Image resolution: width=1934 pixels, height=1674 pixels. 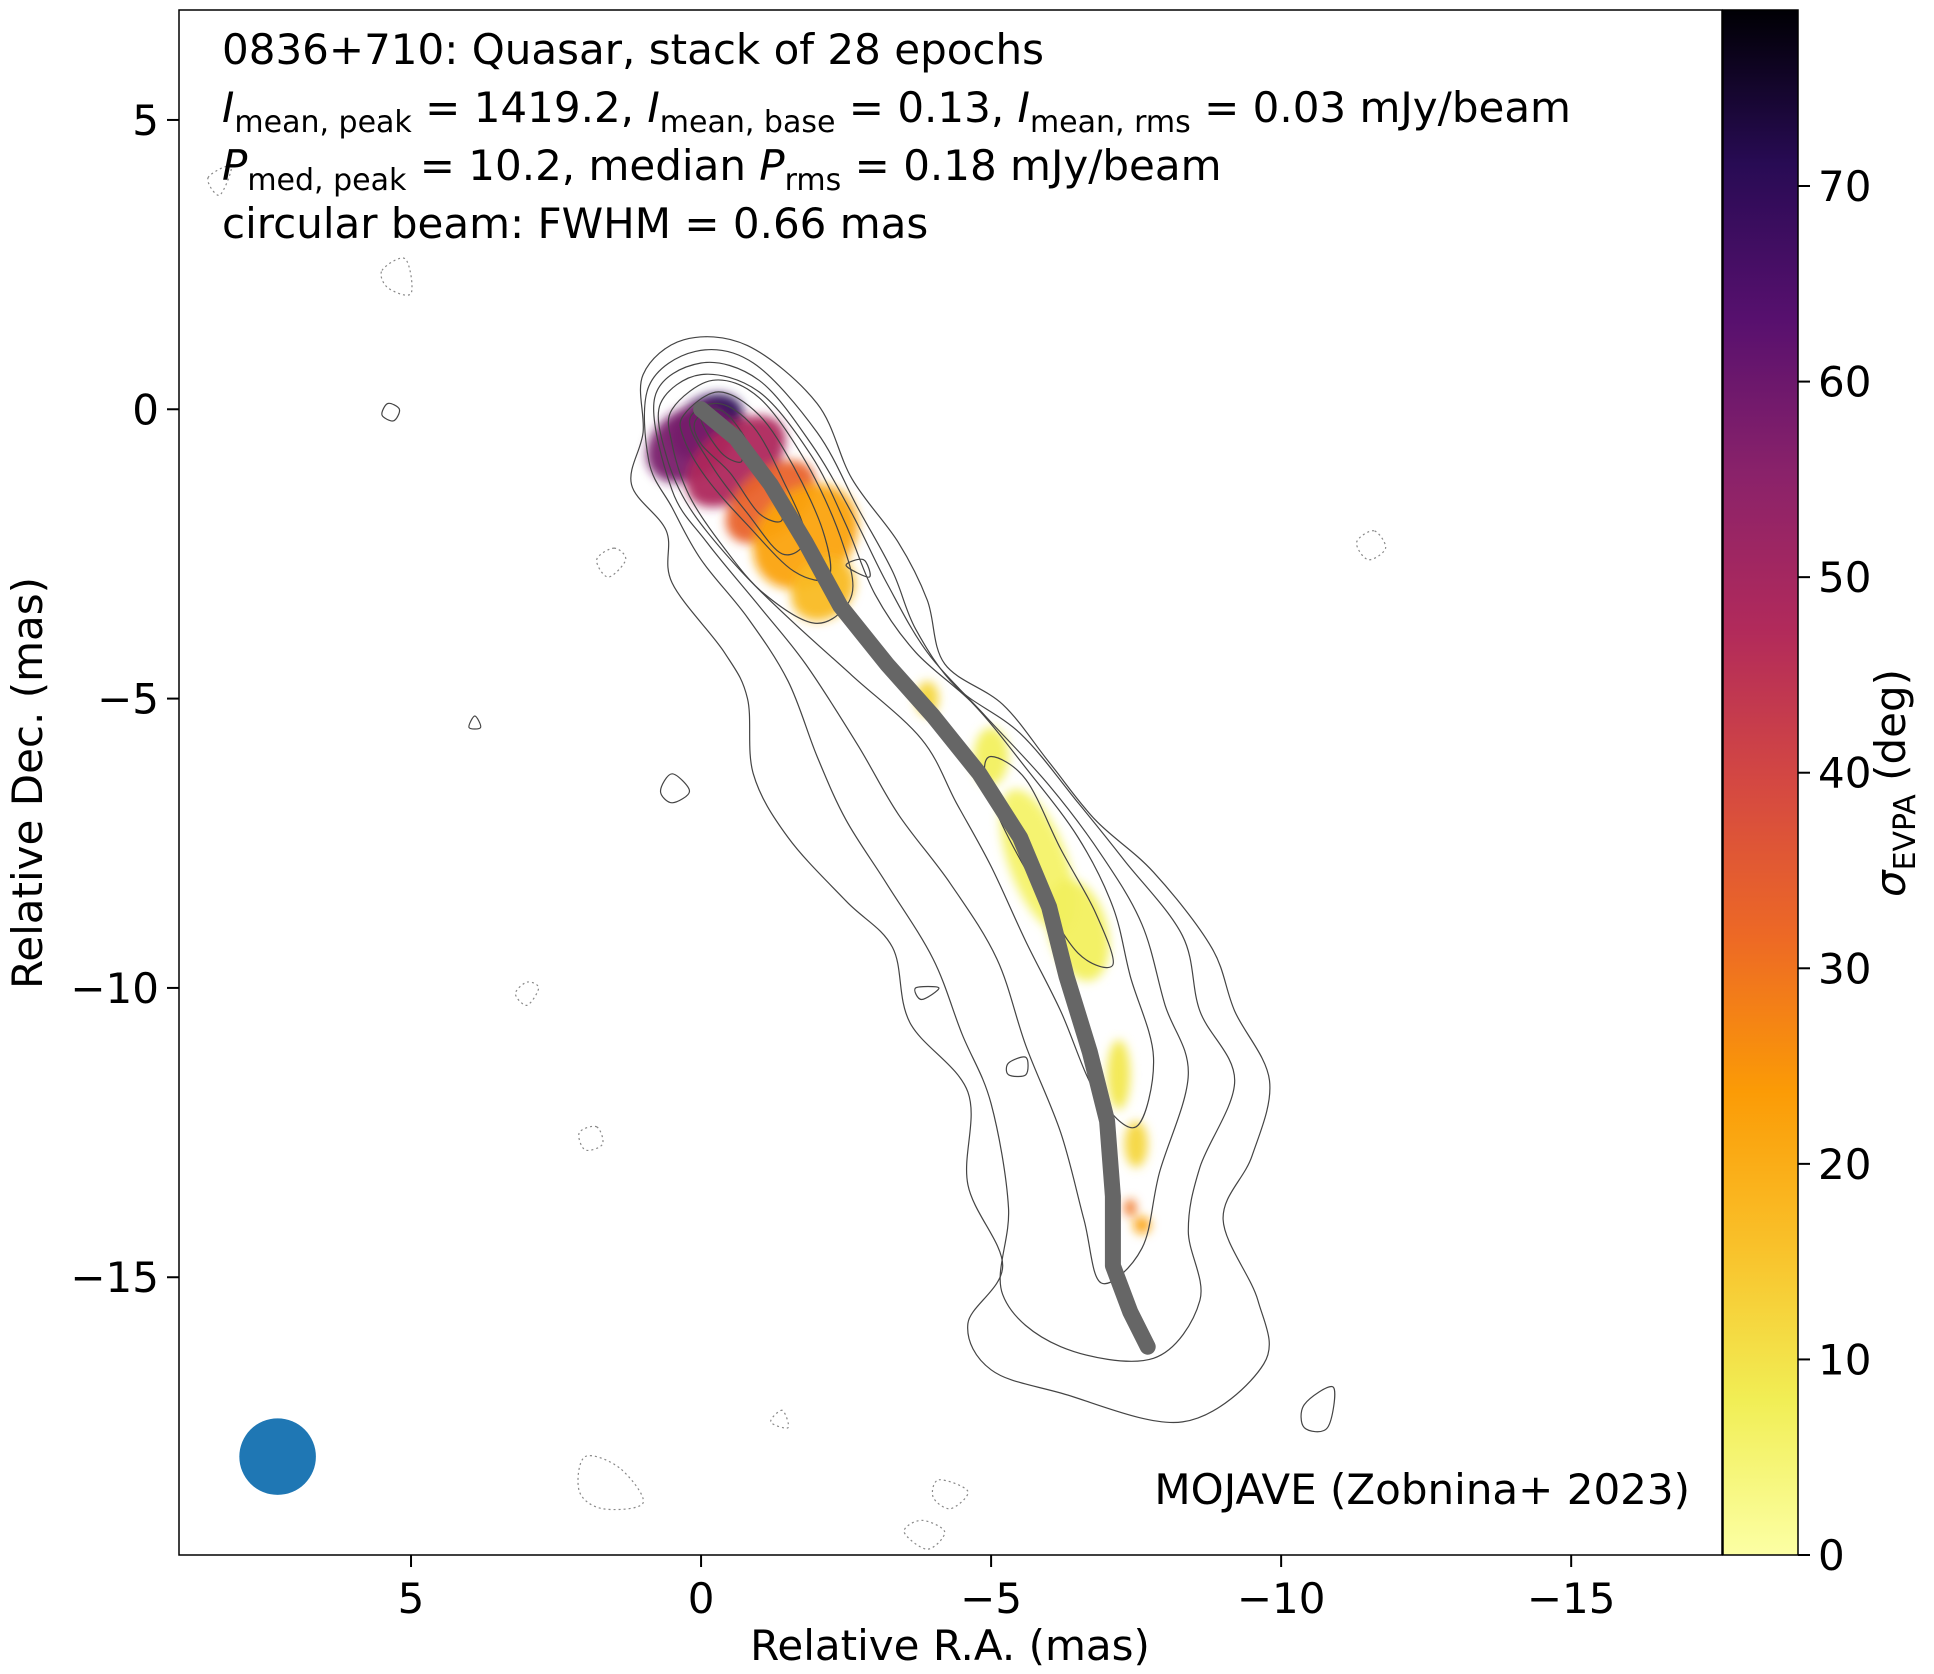 What do you see at coordinates (1110, 122) in the screenshot?
I see `title-line-2-sub-3: mean, rms` at bounding box center [1110, 122].